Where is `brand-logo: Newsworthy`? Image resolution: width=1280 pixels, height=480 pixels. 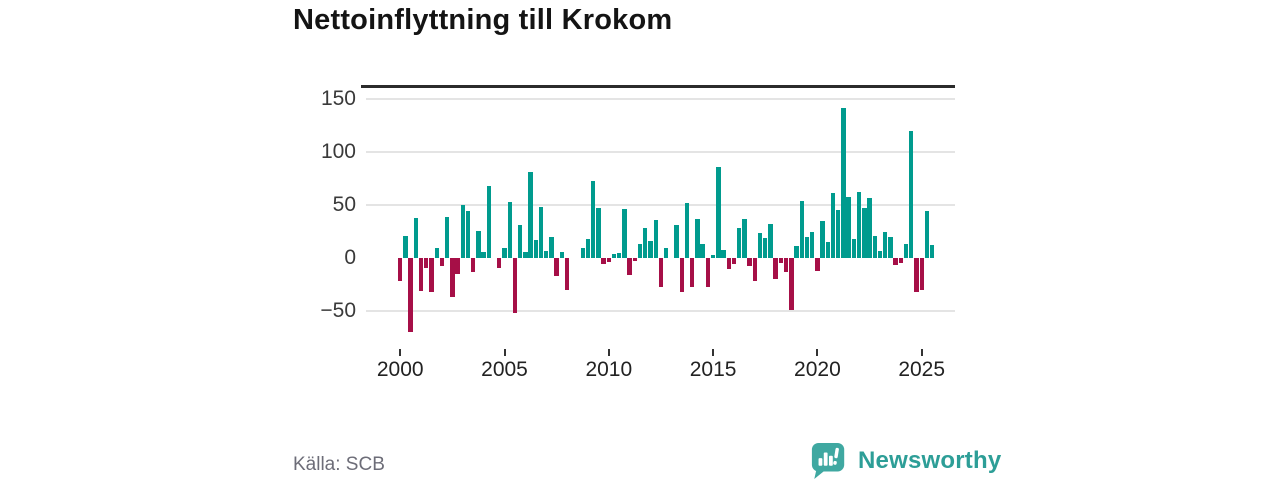 brand-logo: Newsworthy is located at coordinates (905, 461).